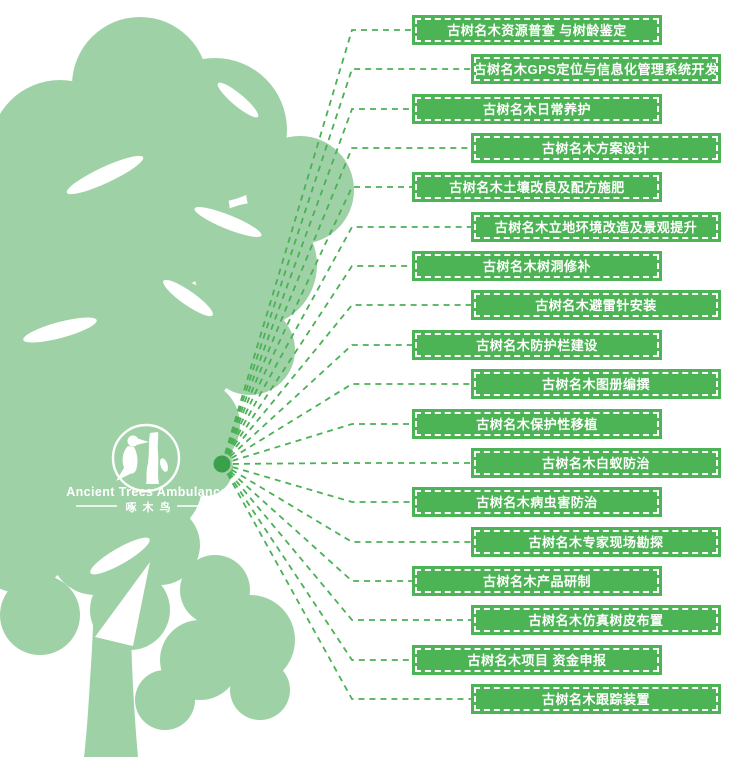 This screenshot has height=757, width=749. I want to click on service-box: 古树名木病虫害防治, so click(537, 502).